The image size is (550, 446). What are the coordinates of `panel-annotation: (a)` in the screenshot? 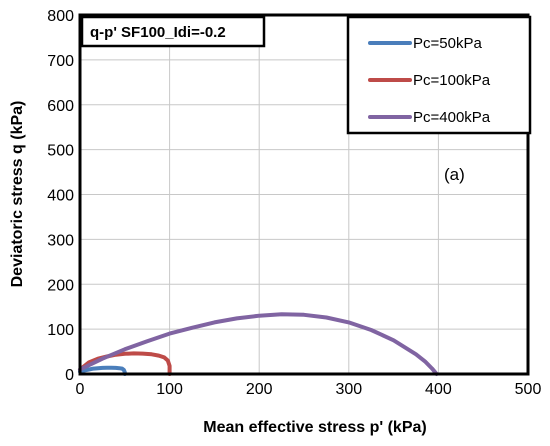 It's located at (454, 174).